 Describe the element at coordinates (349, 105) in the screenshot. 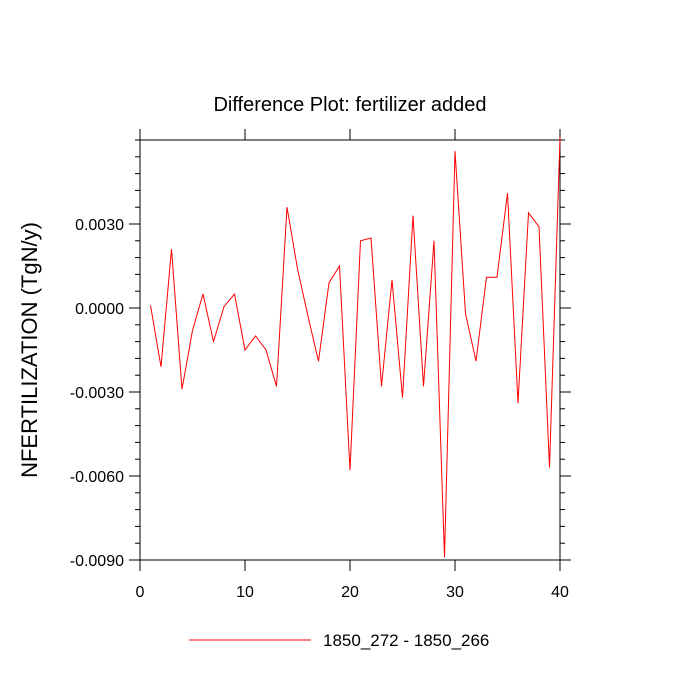

I see `chart-title: Difference Plot: fertilizer added` at that location.